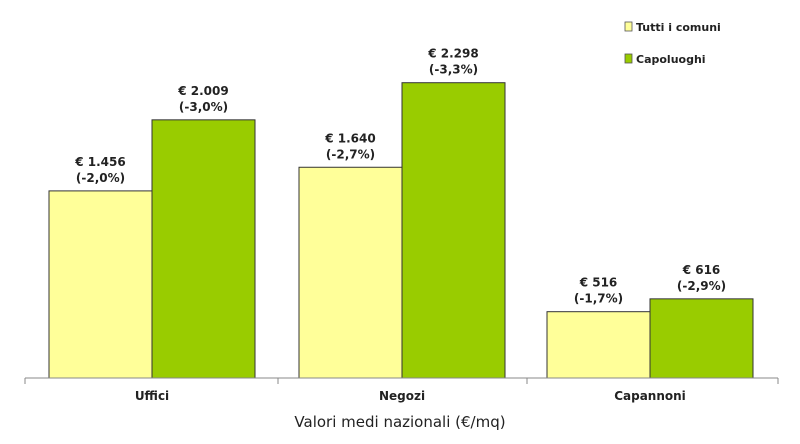 The width and height of the screenshot is (800, 444). Describe the element at coordinates (598, 345) in the screenshot. I see `bar-tutti-capannoni` at that location.